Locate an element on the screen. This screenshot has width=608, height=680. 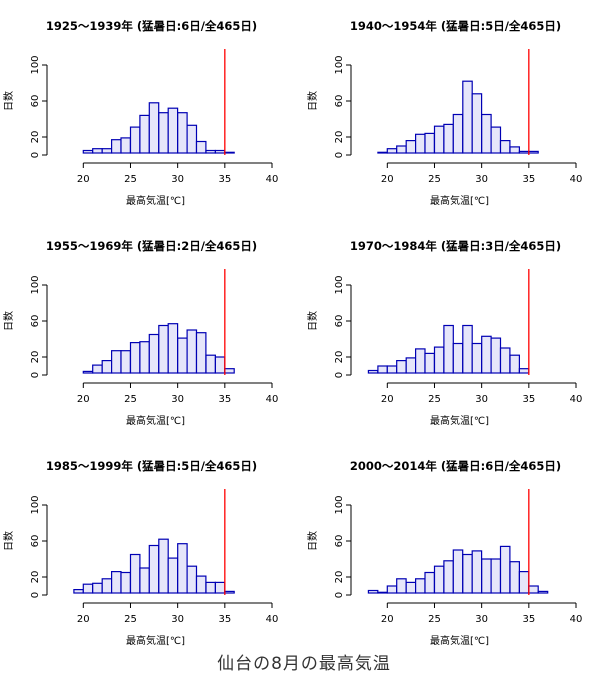
figure-caption: 仙台の8月の最高気温 is located at coordinates (304, 664).